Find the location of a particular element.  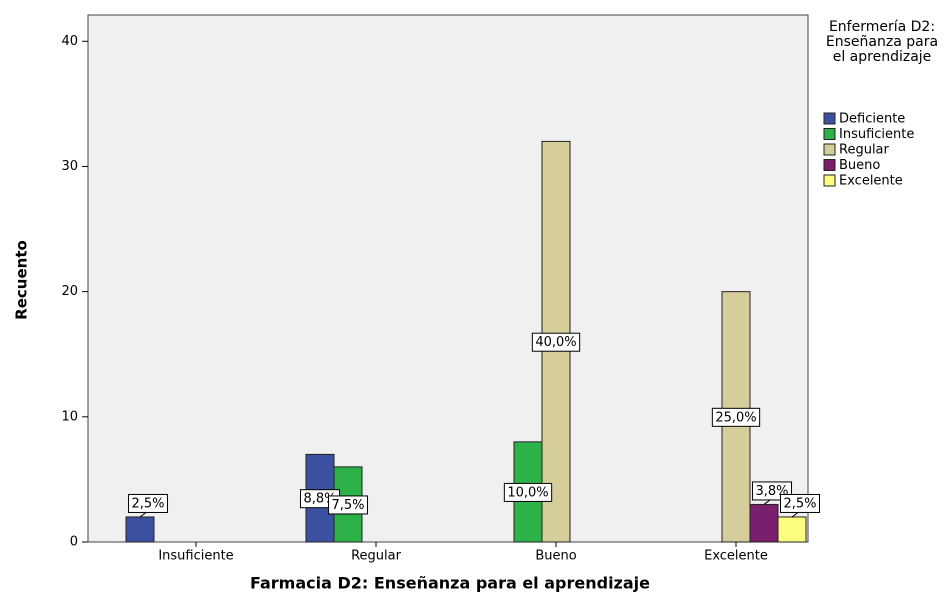

legend-label: Bueno is located at coordinates (859, 165).